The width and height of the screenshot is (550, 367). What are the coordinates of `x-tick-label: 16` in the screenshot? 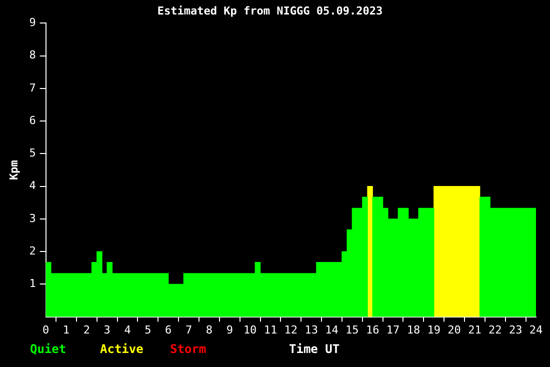 It's located at (373, 329).